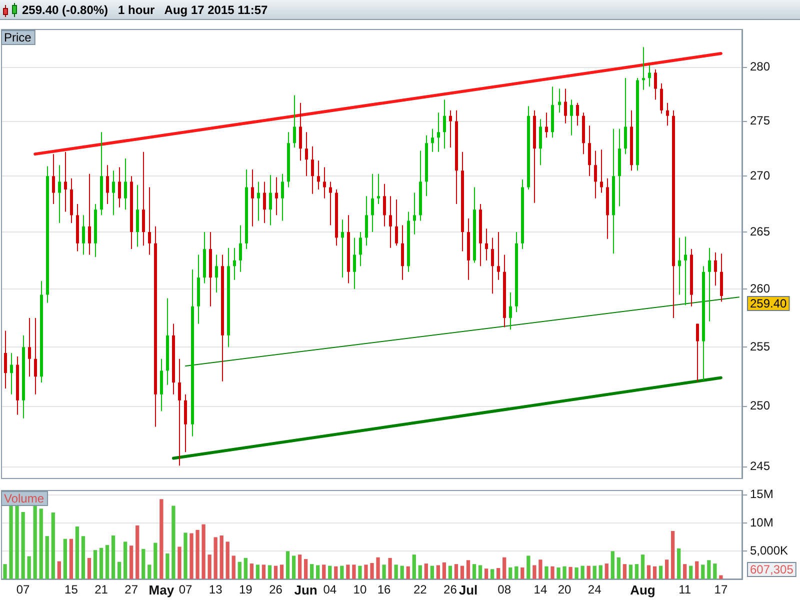  What do you see at coordinates (760, 231) in the screenshot?
I see `y-tick-label: 265` at bounding box center [760, 231].